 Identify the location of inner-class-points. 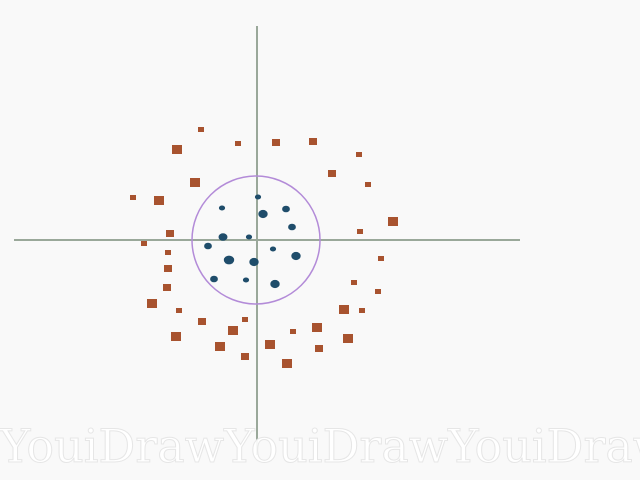
(252, 241).